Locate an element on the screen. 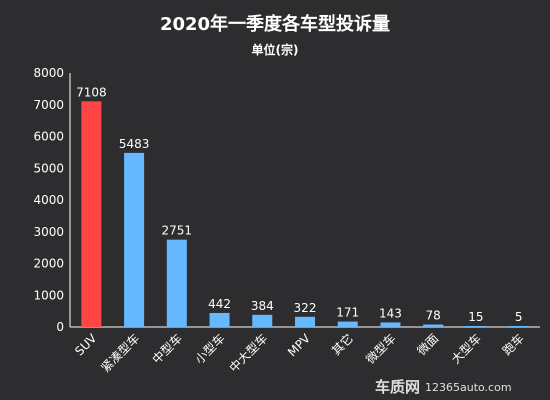 This screenshot has height=400, width=550. category-label: 小型车 is located at coordinates (210, 349).